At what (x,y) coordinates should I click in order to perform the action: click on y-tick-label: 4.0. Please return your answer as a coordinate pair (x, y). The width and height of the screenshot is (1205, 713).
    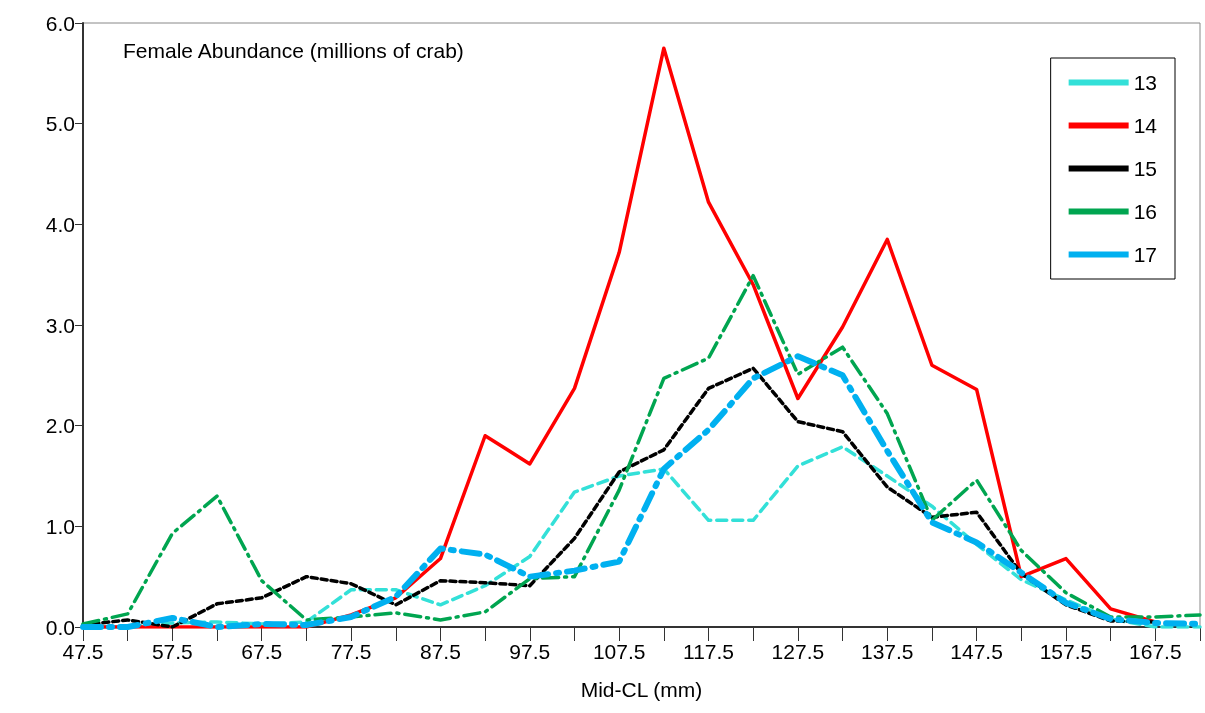
    Looking at the image, I should click on (60, 224).